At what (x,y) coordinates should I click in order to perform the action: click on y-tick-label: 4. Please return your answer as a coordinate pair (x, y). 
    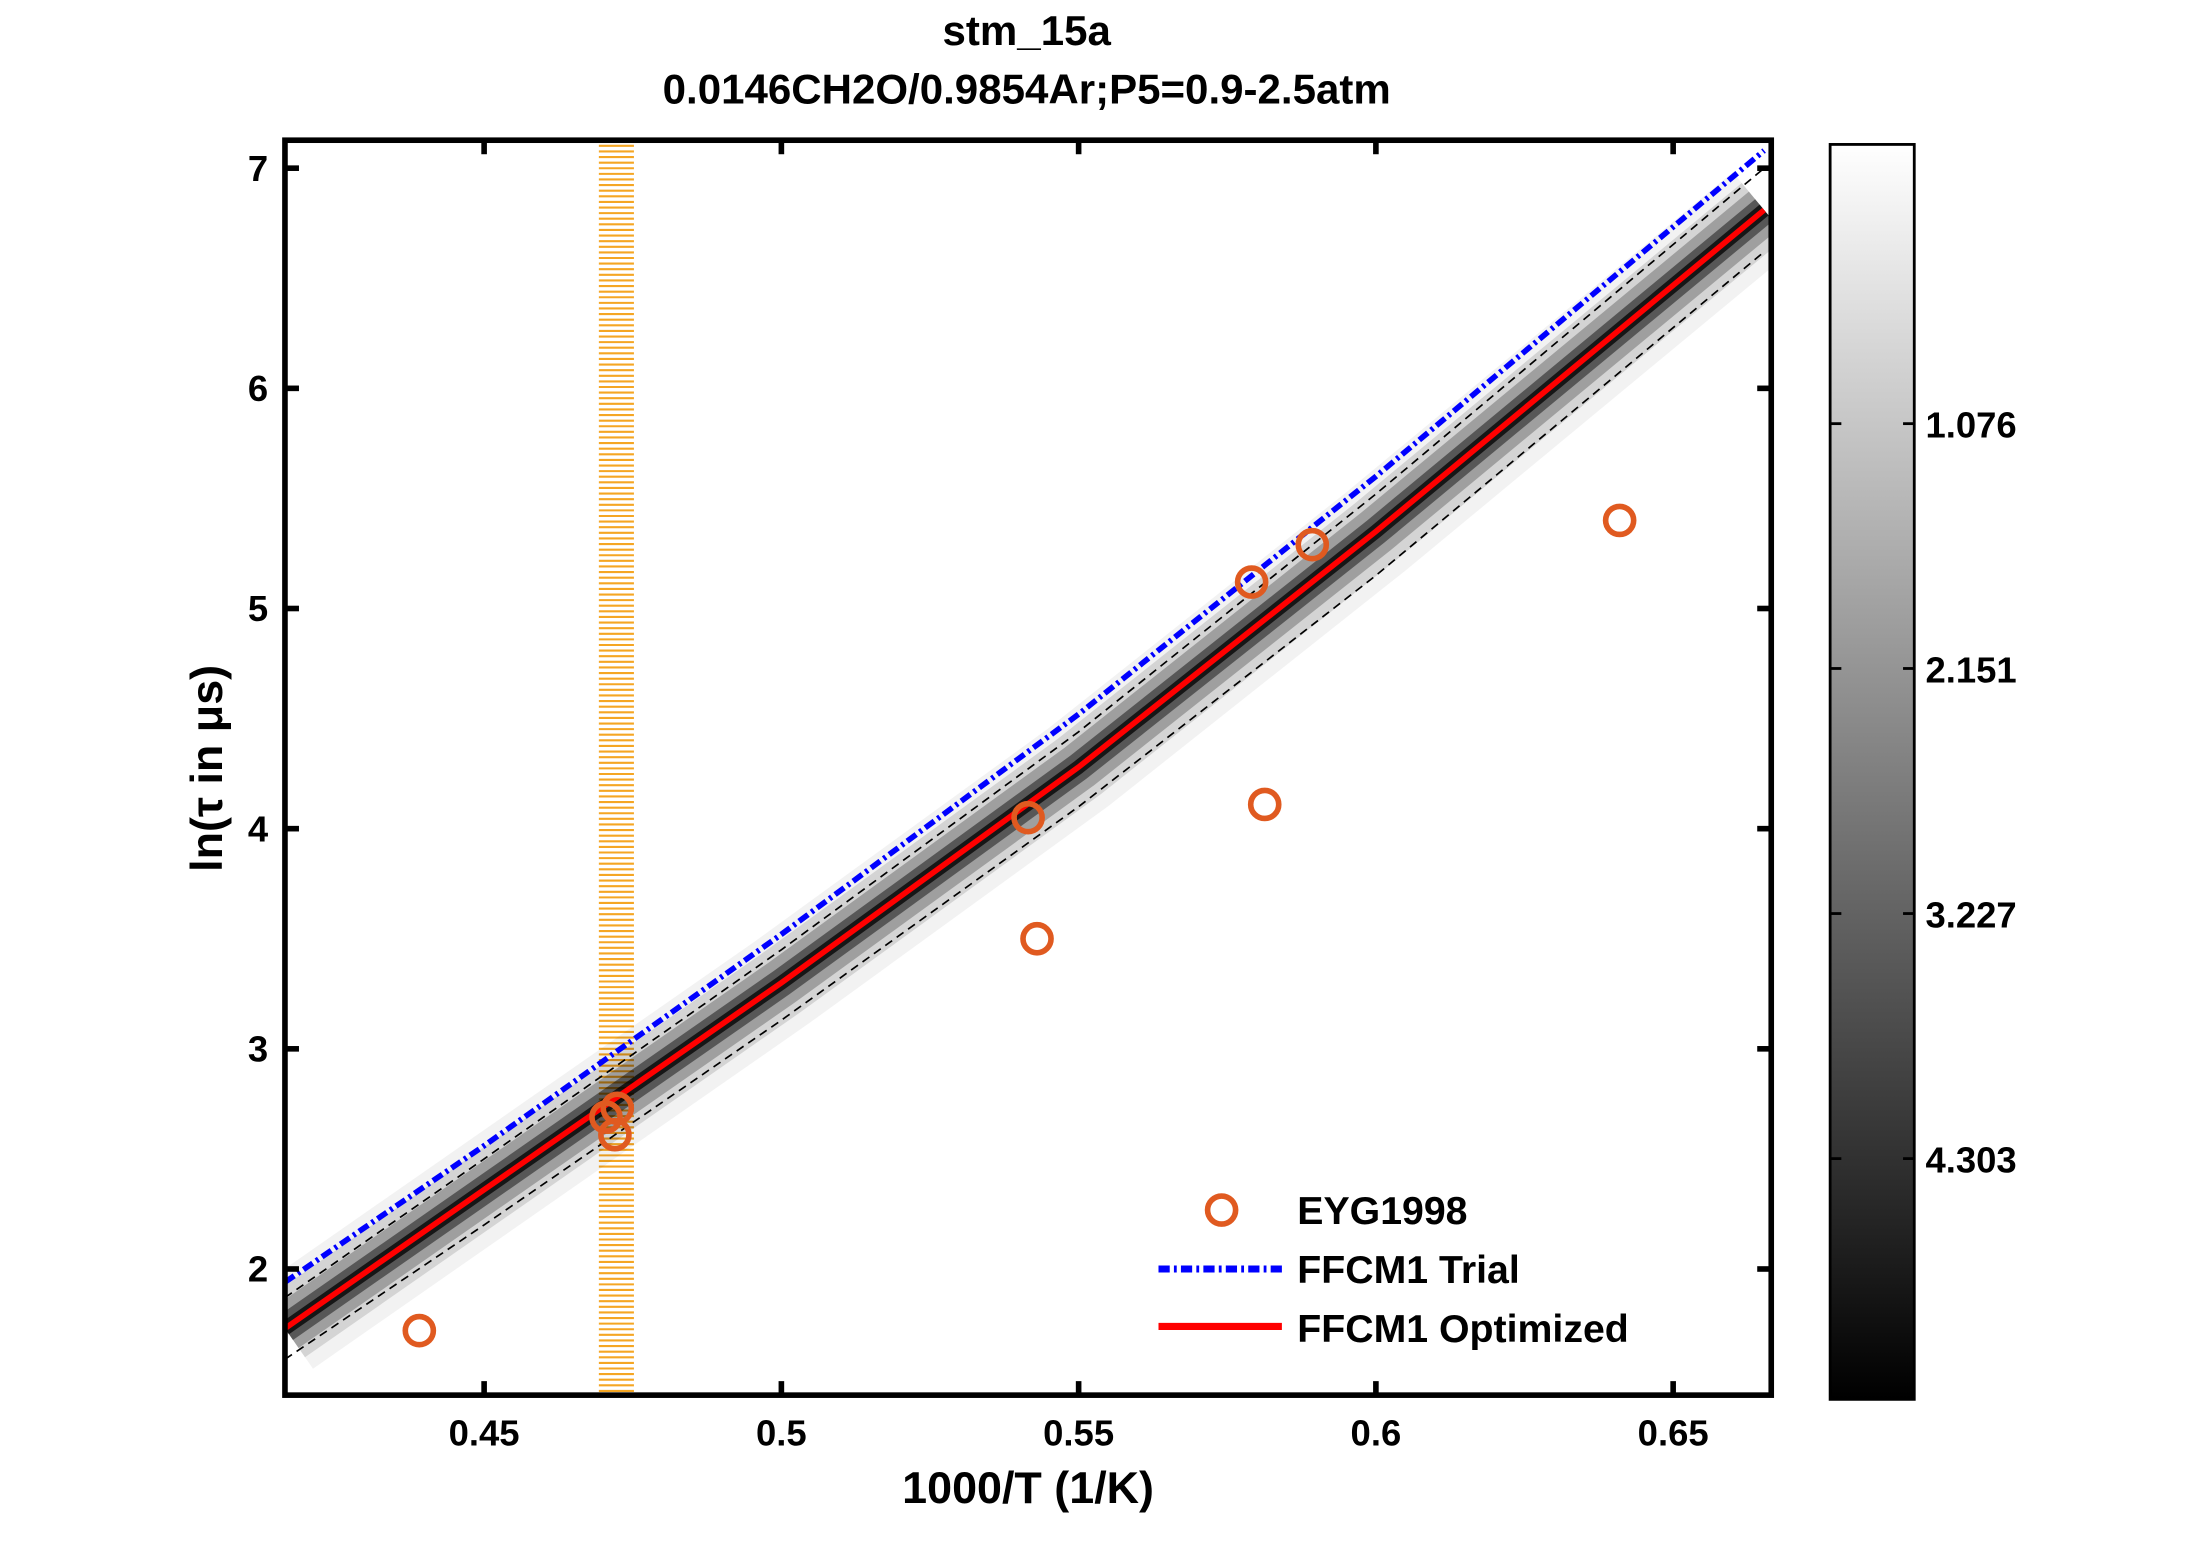
    Looking at the image, I should click on (258, 828).